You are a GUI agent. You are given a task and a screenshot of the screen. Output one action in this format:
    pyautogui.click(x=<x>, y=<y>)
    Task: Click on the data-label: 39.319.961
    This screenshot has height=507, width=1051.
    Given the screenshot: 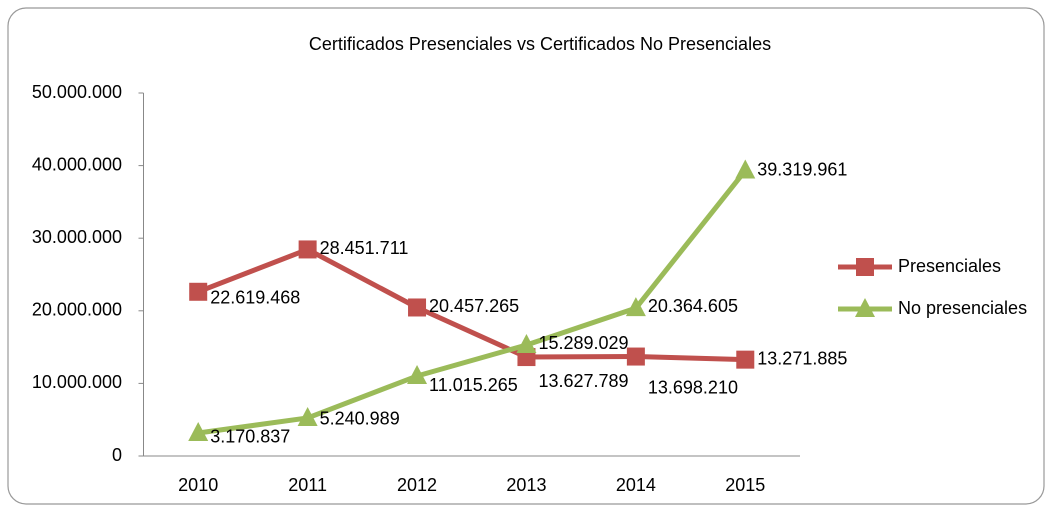 What is the action you would take?
    pyautogui.click(x=802, y=169)
    